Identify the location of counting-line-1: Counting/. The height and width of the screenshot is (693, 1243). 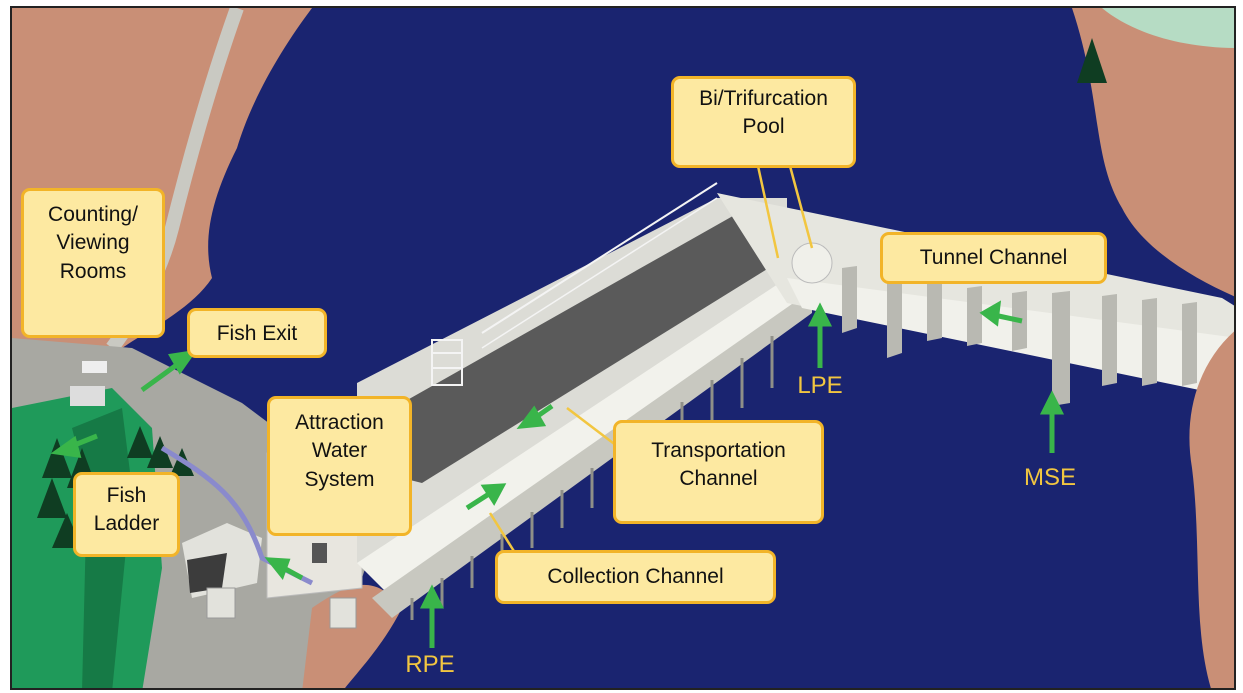
(93, 215).